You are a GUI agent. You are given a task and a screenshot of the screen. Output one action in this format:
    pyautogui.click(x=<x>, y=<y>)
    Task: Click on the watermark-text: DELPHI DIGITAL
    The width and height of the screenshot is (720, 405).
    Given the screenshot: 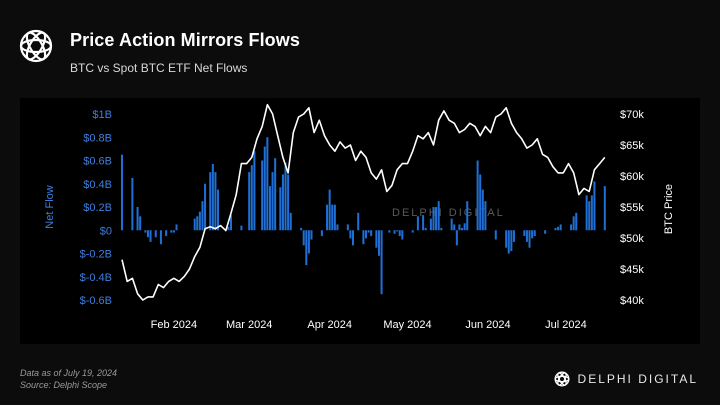 What is the action you would take?
    pyautogui.click(x=448, y=213)
    